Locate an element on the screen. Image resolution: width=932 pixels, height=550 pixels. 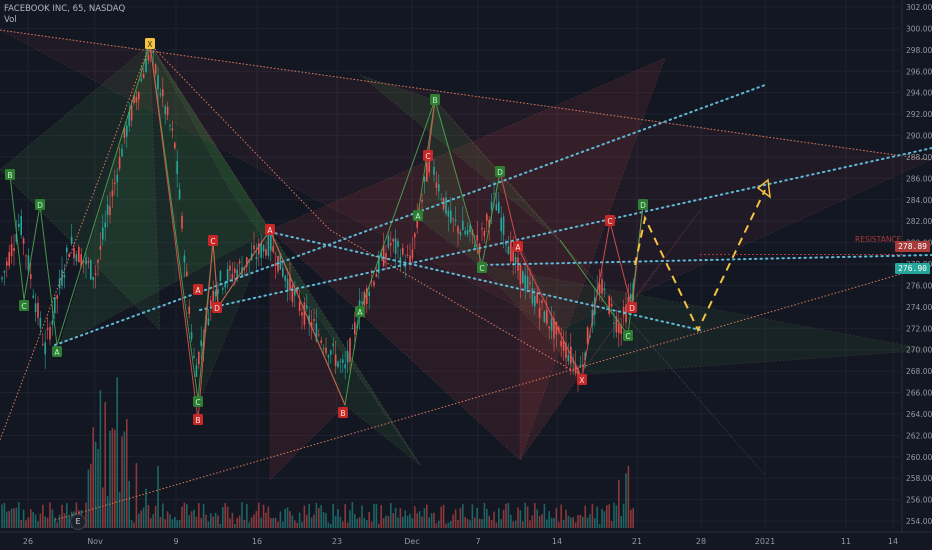
time-axis-label: Dec is located at coordinates (411, 541).